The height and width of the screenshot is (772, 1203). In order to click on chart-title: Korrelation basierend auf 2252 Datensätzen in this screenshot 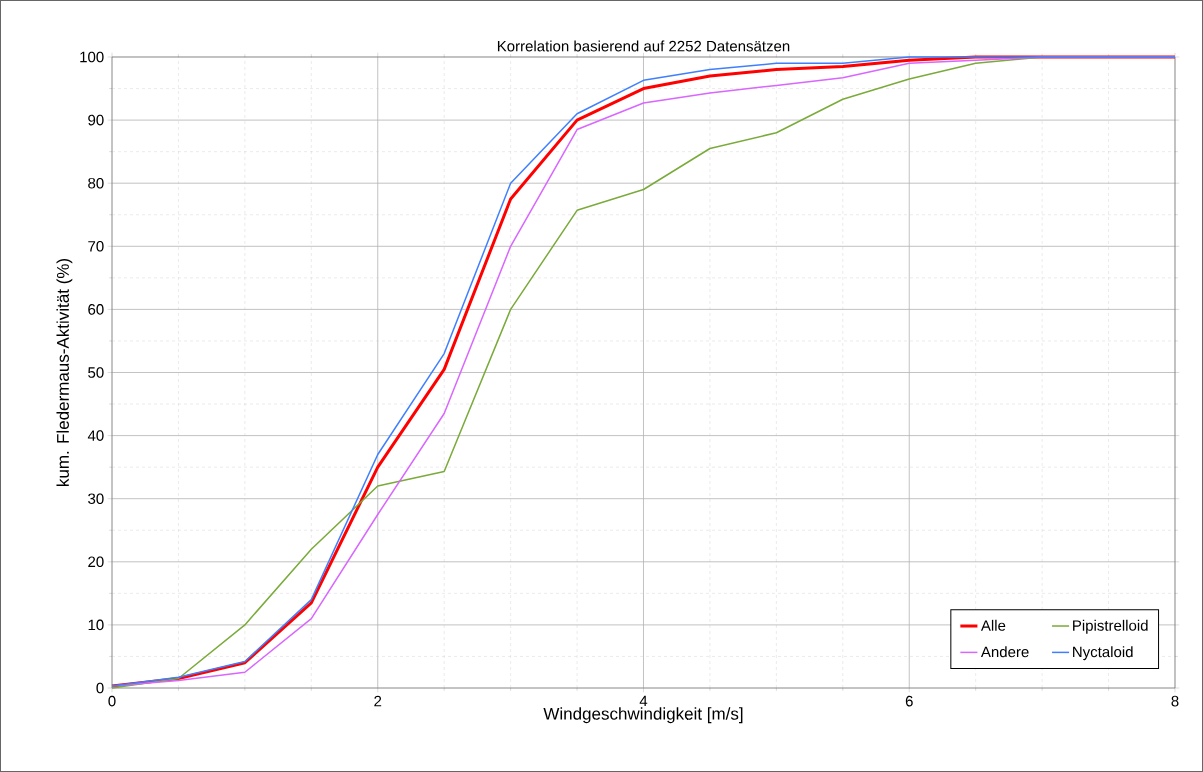, I will do `click(643, 46)`.